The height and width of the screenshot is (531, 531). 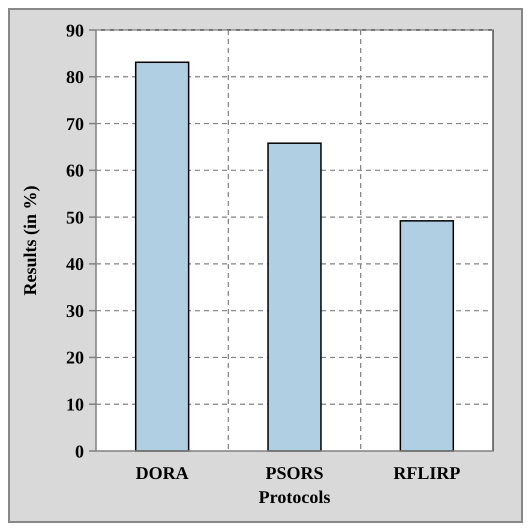 What do you see at coordinates (162, 473) in the screenshot?
I see `x-tick-label: DORA` at bounding box center [162, 473].